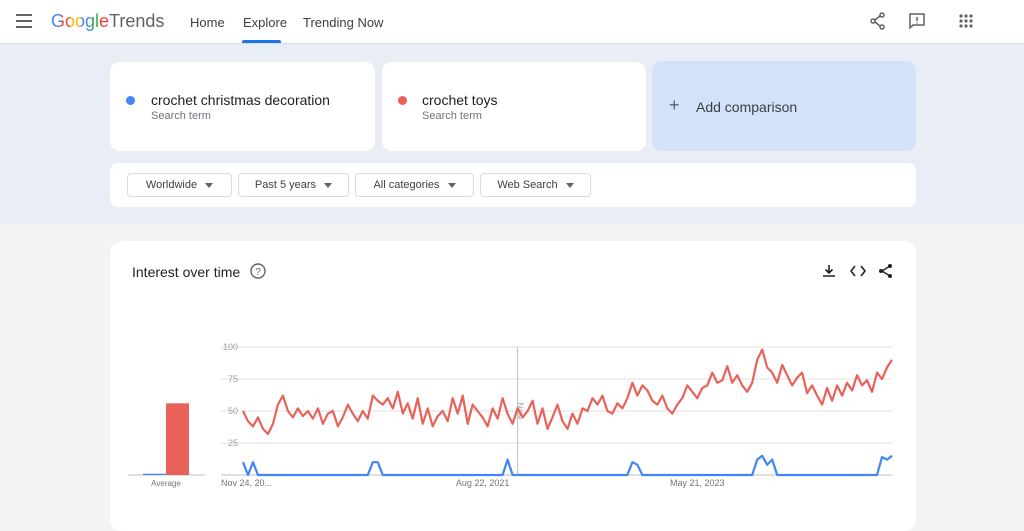 This screenshot has width=1024, height=531. What do you see at coordinates (514, 106) in the screenshot?
I see `search-term-card: crochet toys Search term` at bounding box center [514, 106].